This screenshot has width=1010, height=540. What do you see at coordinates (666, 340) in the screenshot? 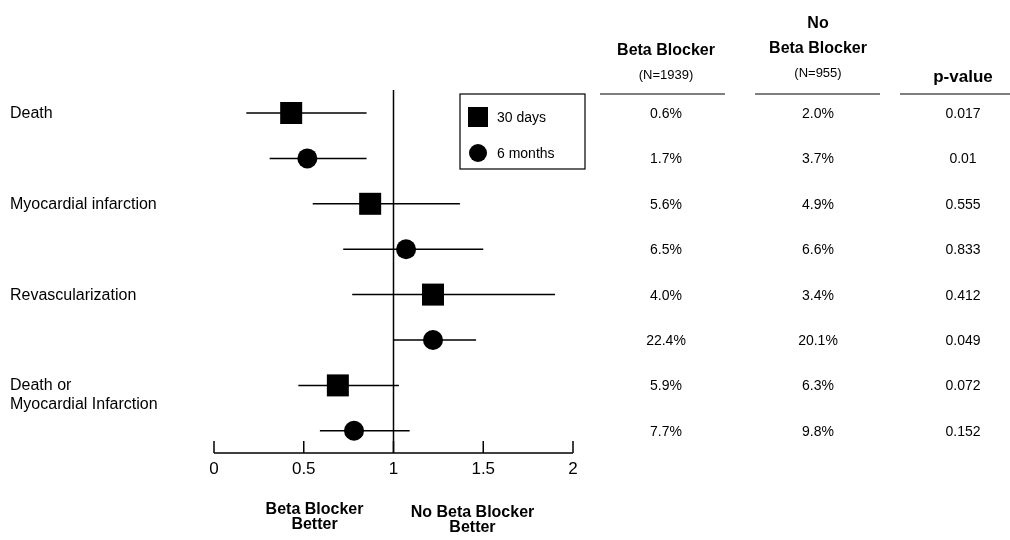
I see `text: 22.4%` at bounding box center [666, 340].